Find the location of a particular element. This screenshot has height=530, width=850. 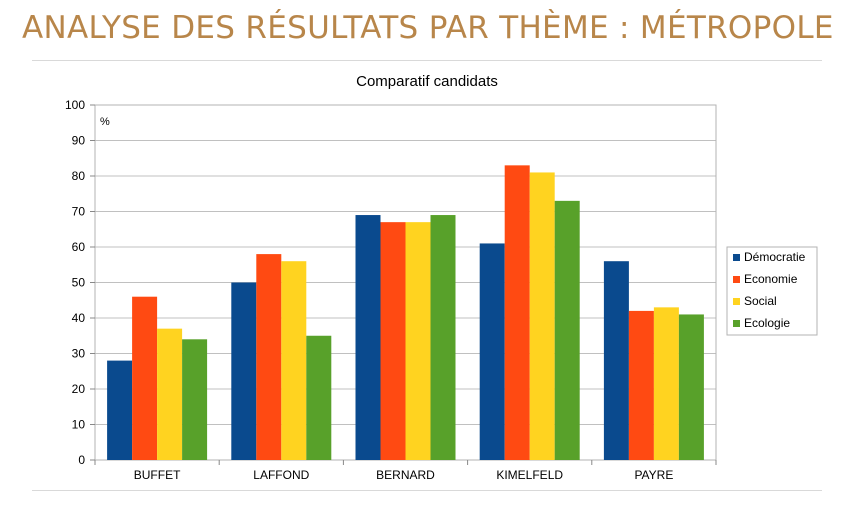

x-tick-label: KIMELFELD is located at coordinates (529, 475).